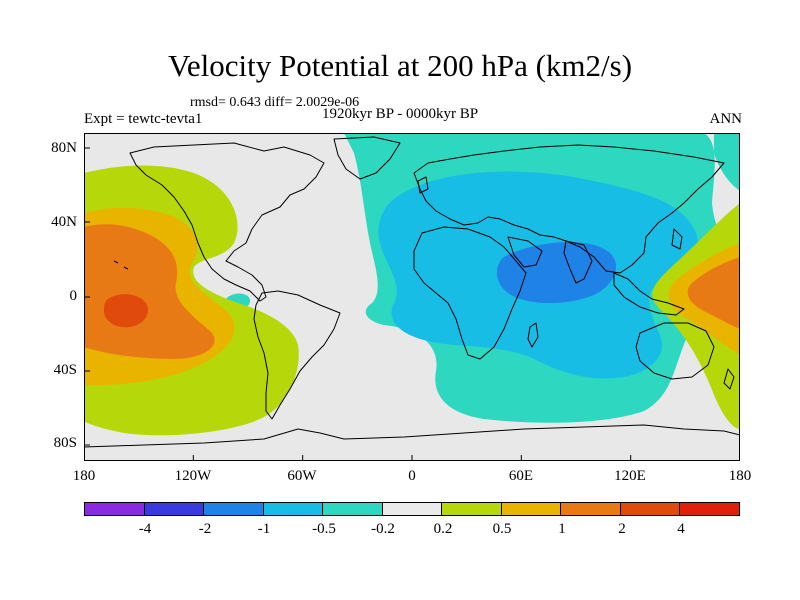  I want to click on colorbar-label: 0.5, so click(502, 529).